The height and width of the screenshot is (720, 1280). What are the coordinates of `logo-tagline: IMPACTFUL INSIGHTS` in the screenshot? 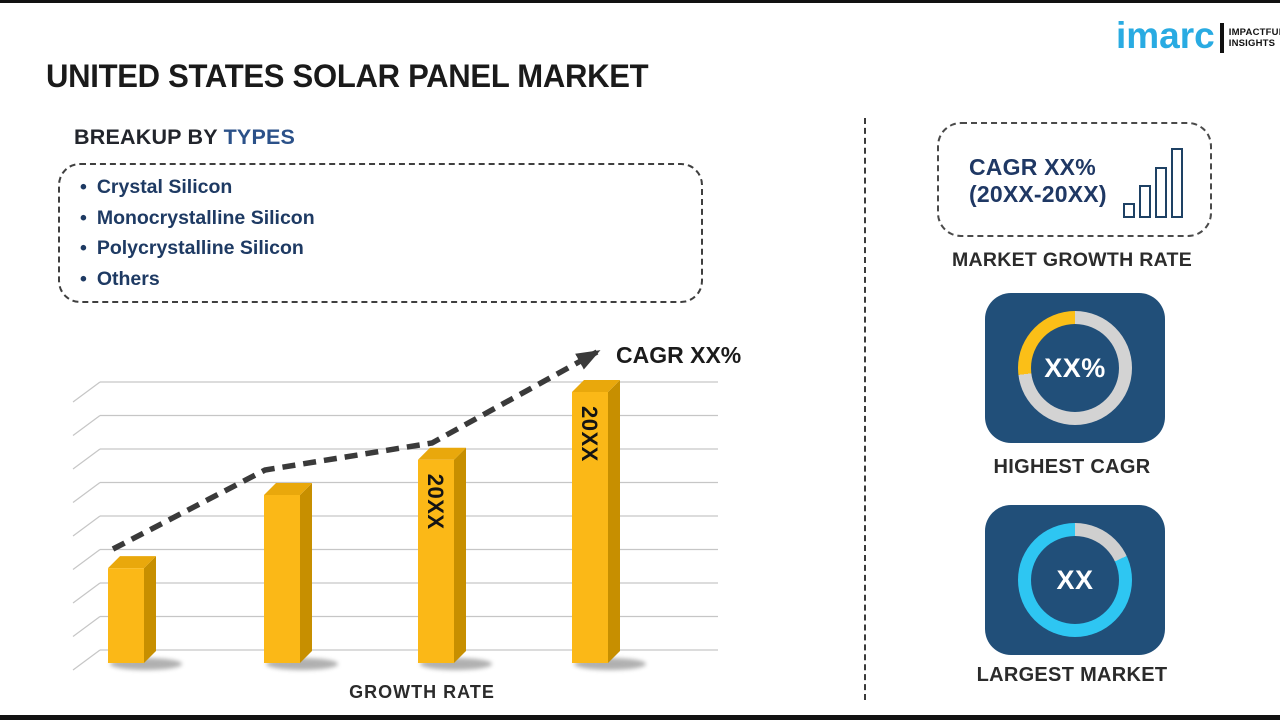 It's located at (1254, 38).